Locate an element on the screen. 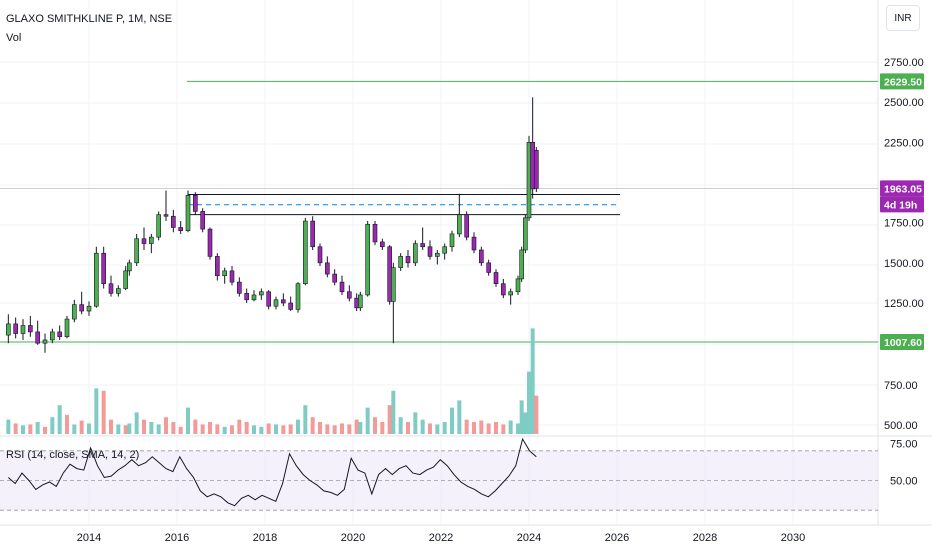  price-tick-label: 1250.00 is located at coordinates (904, 304).